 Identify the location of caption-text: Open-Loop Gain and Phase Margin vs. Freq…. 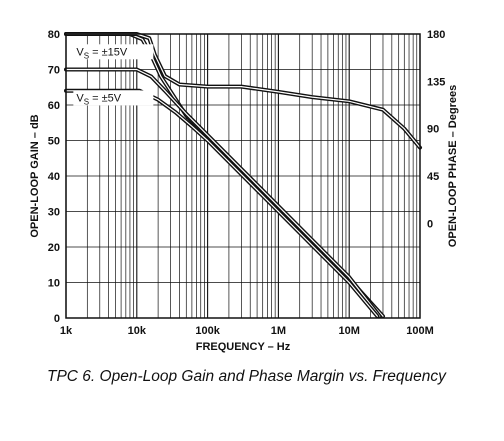
(272, 376).